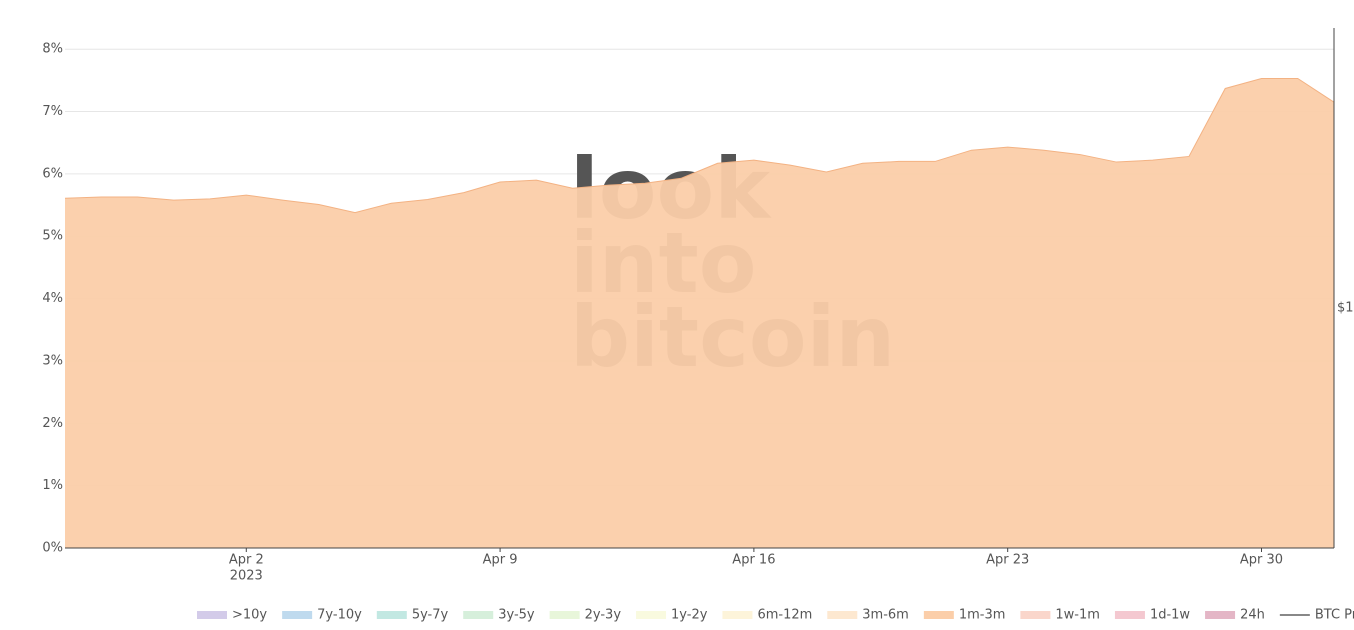 The height and width of the screenshot is (630, 1354). What do you see at coordinates (52, 298) in the screenshot?
I see `y-tick-label: 4%` at bounding box center [52, 298].